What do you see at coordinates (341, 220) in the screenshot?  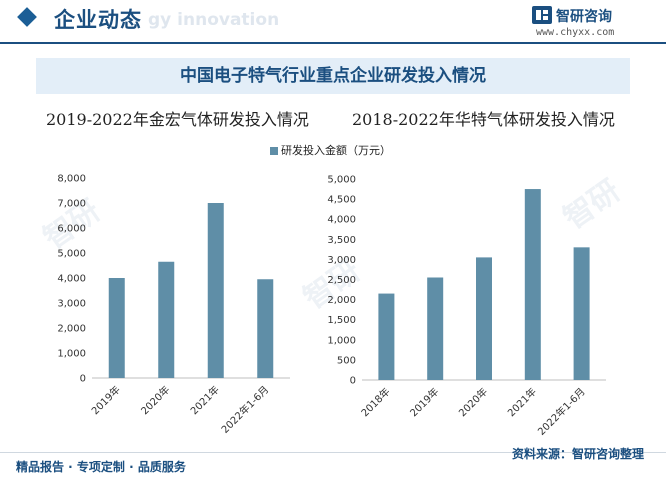 I see `chart-2-ytick-label: 4,000` at bounding box center [341, 220].